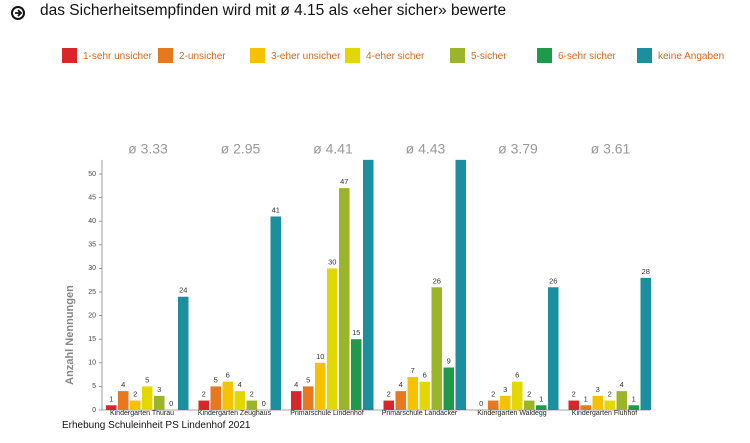 This screenshot has height=443, width=750. What do you see at coordinates (148, 149) in the screenshot?
I see `group-average: ø 3.33` at bounding box center [148, 149].